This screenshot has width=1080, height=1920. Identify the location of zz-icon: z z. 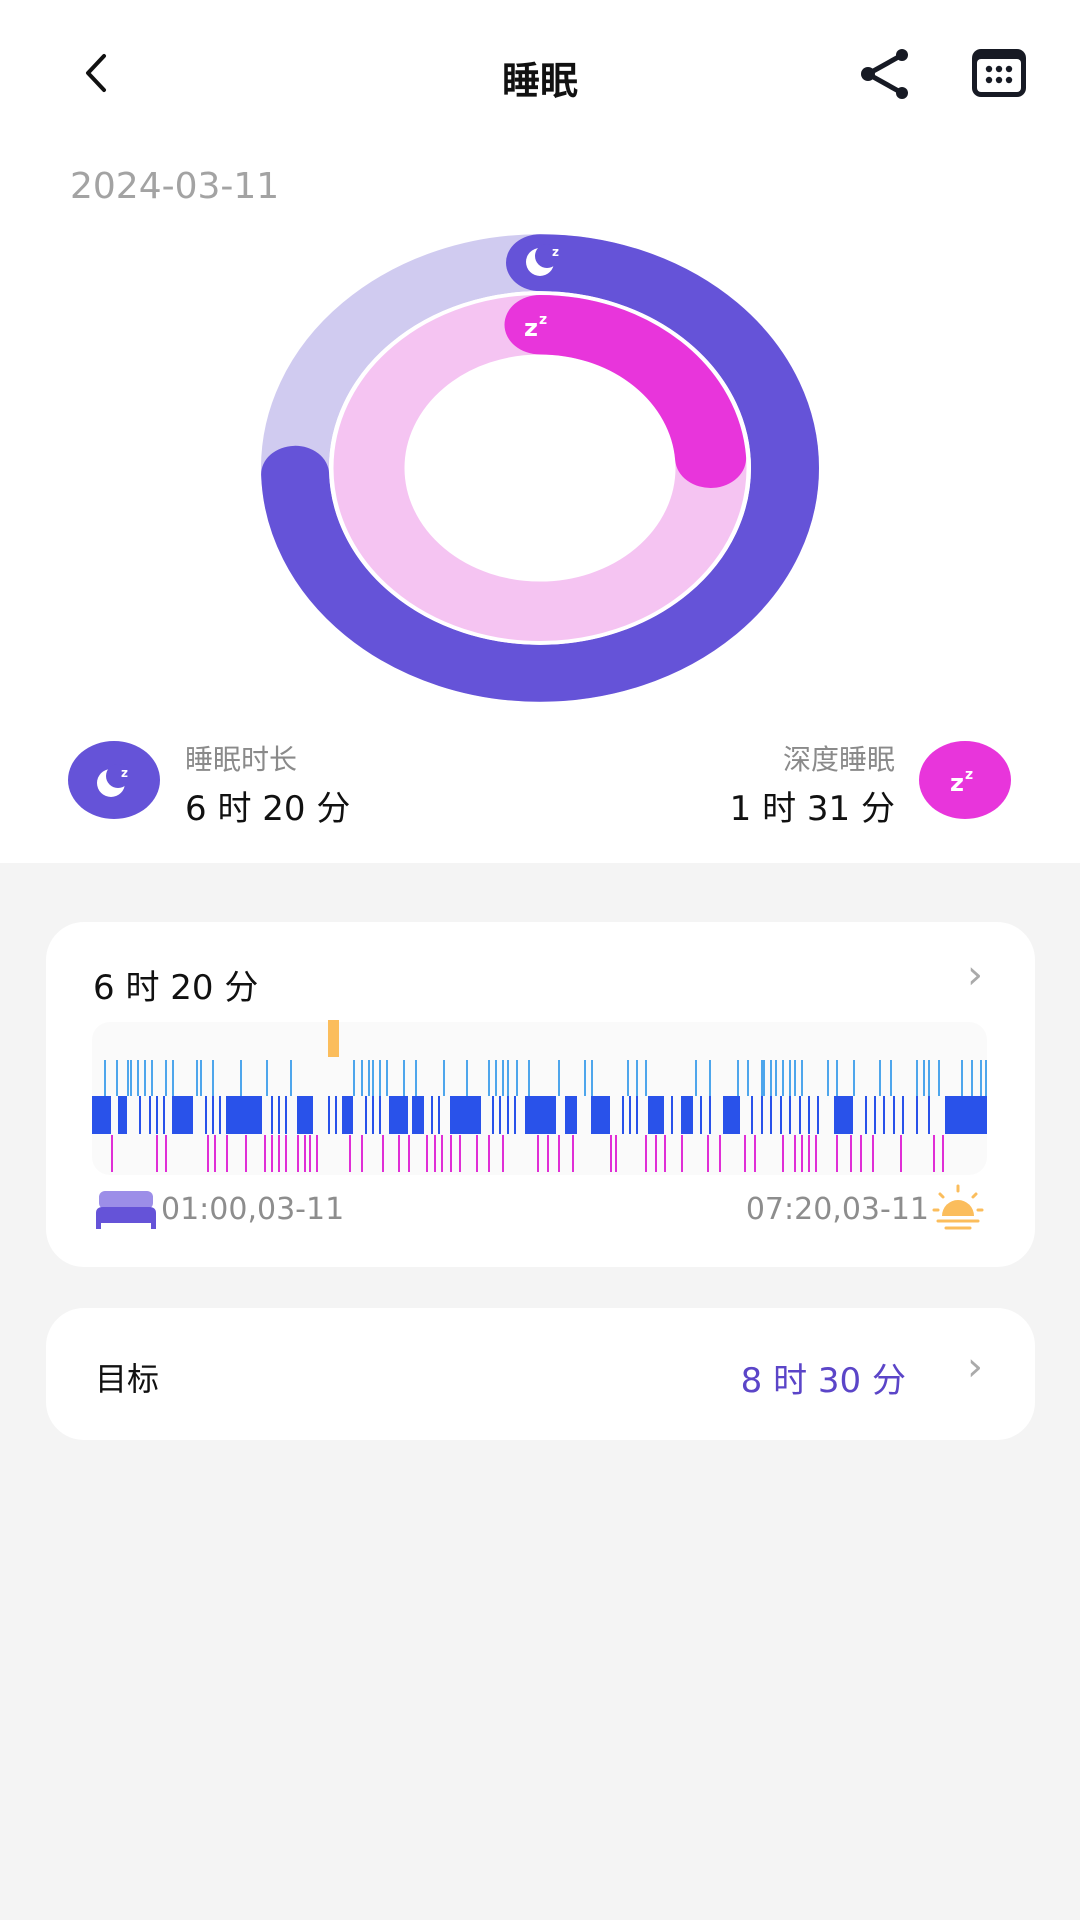
(535, 327).